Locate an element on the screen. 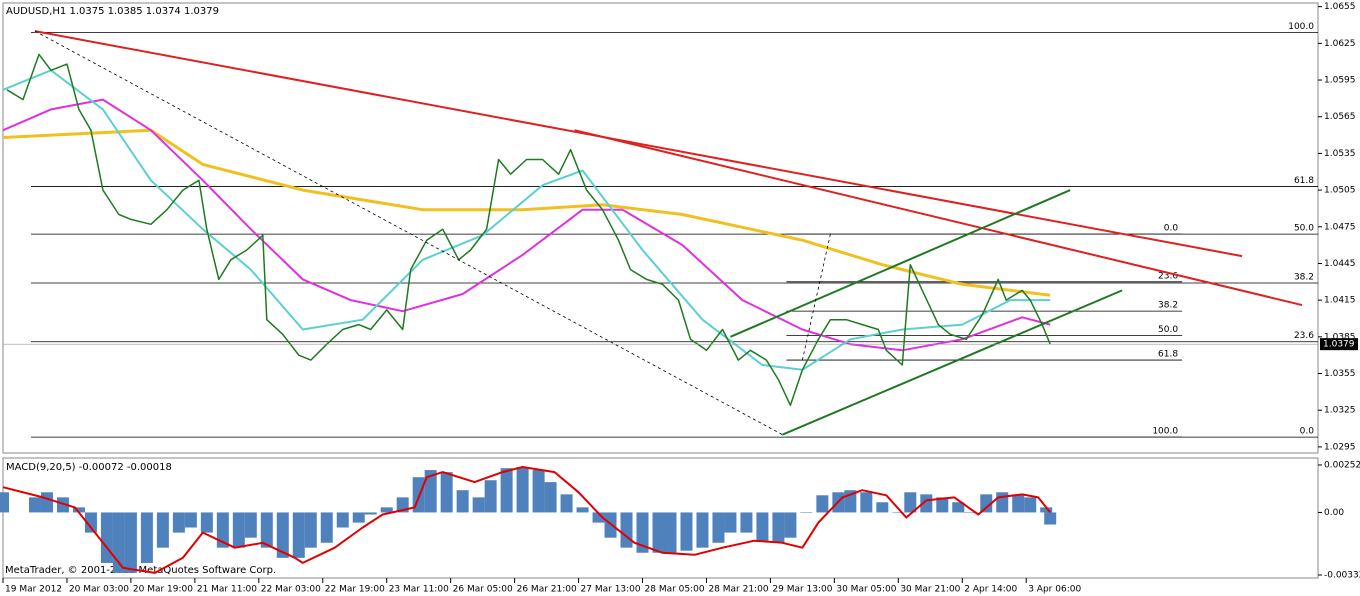 This screenshot has width=1360, height=596. trendline is located at coordinates (952, 362).